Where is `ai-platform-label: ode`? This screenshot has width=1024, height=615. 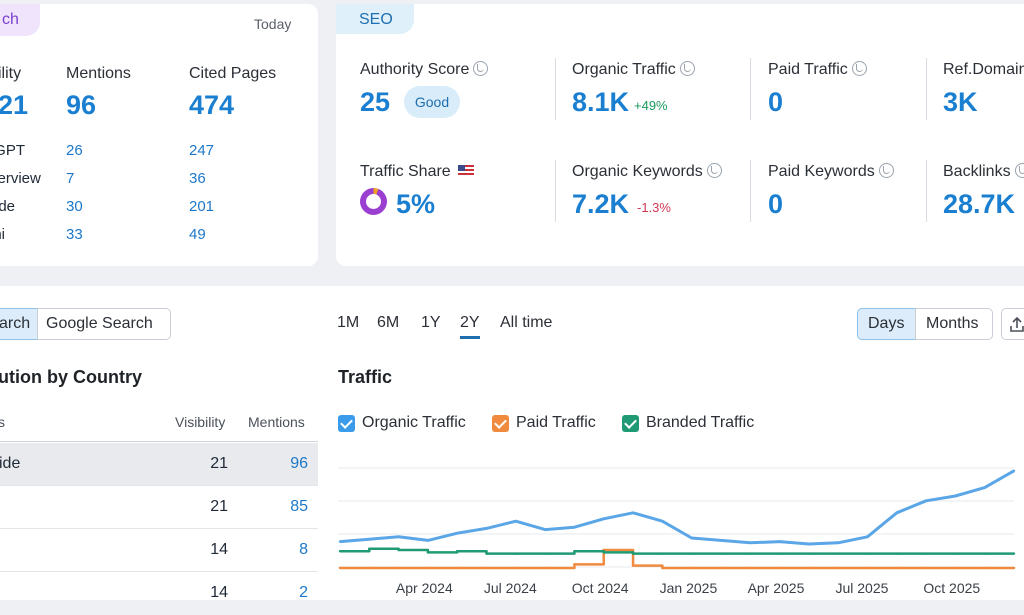
ai-platform-label: ode is located at coordinates (8, 206).